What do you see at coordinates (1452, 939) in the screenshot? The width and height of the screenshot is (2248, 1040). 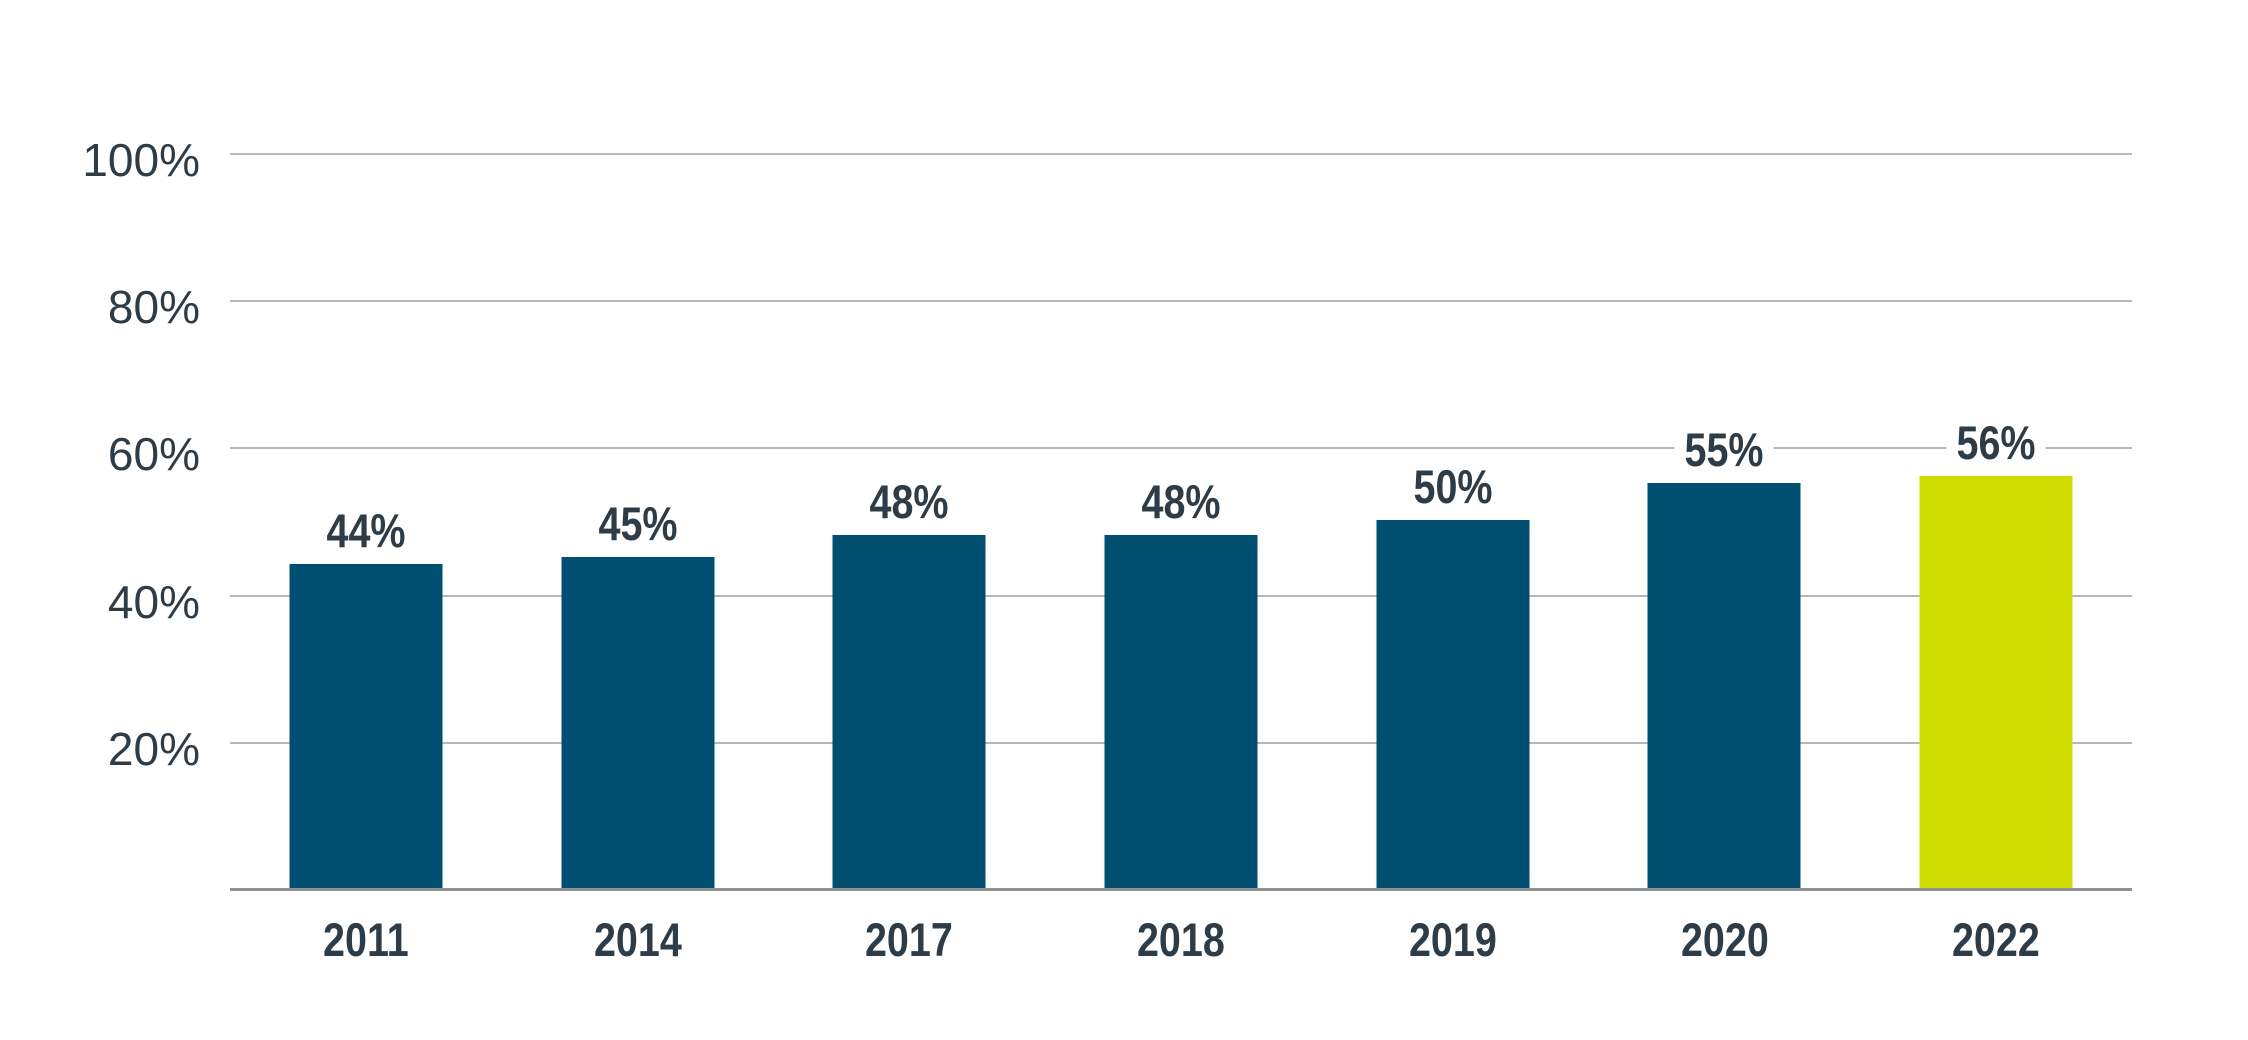 I see `x-axis-label-2019: 2019` at bounding box center [1452, 939].